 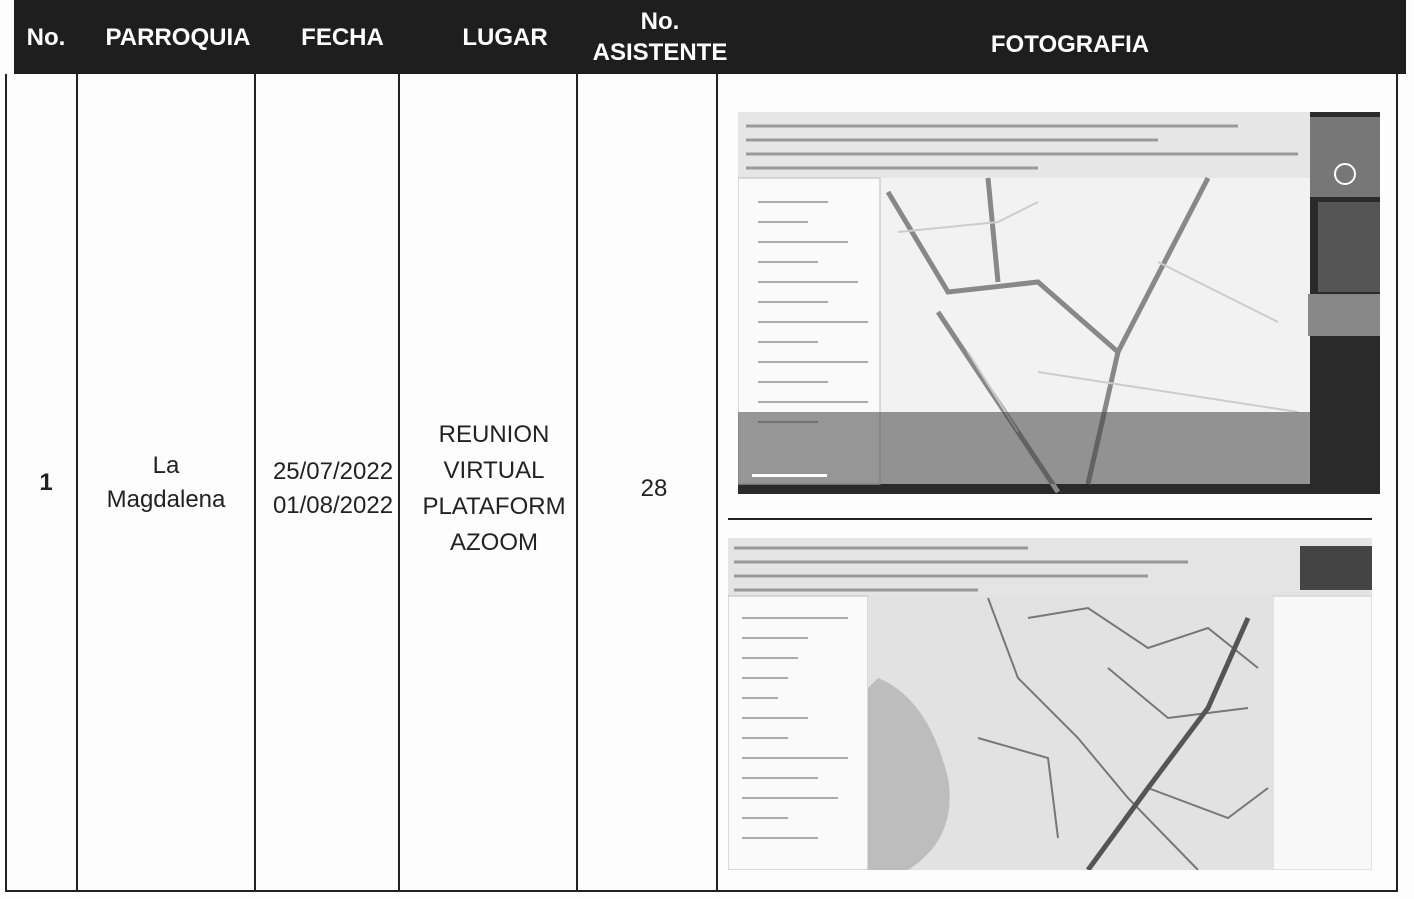 What do you see at coordinates (660, 37) in the screenshot?
I see `header-cell: No. ASISTENTE` at bounding box center [660, 37].